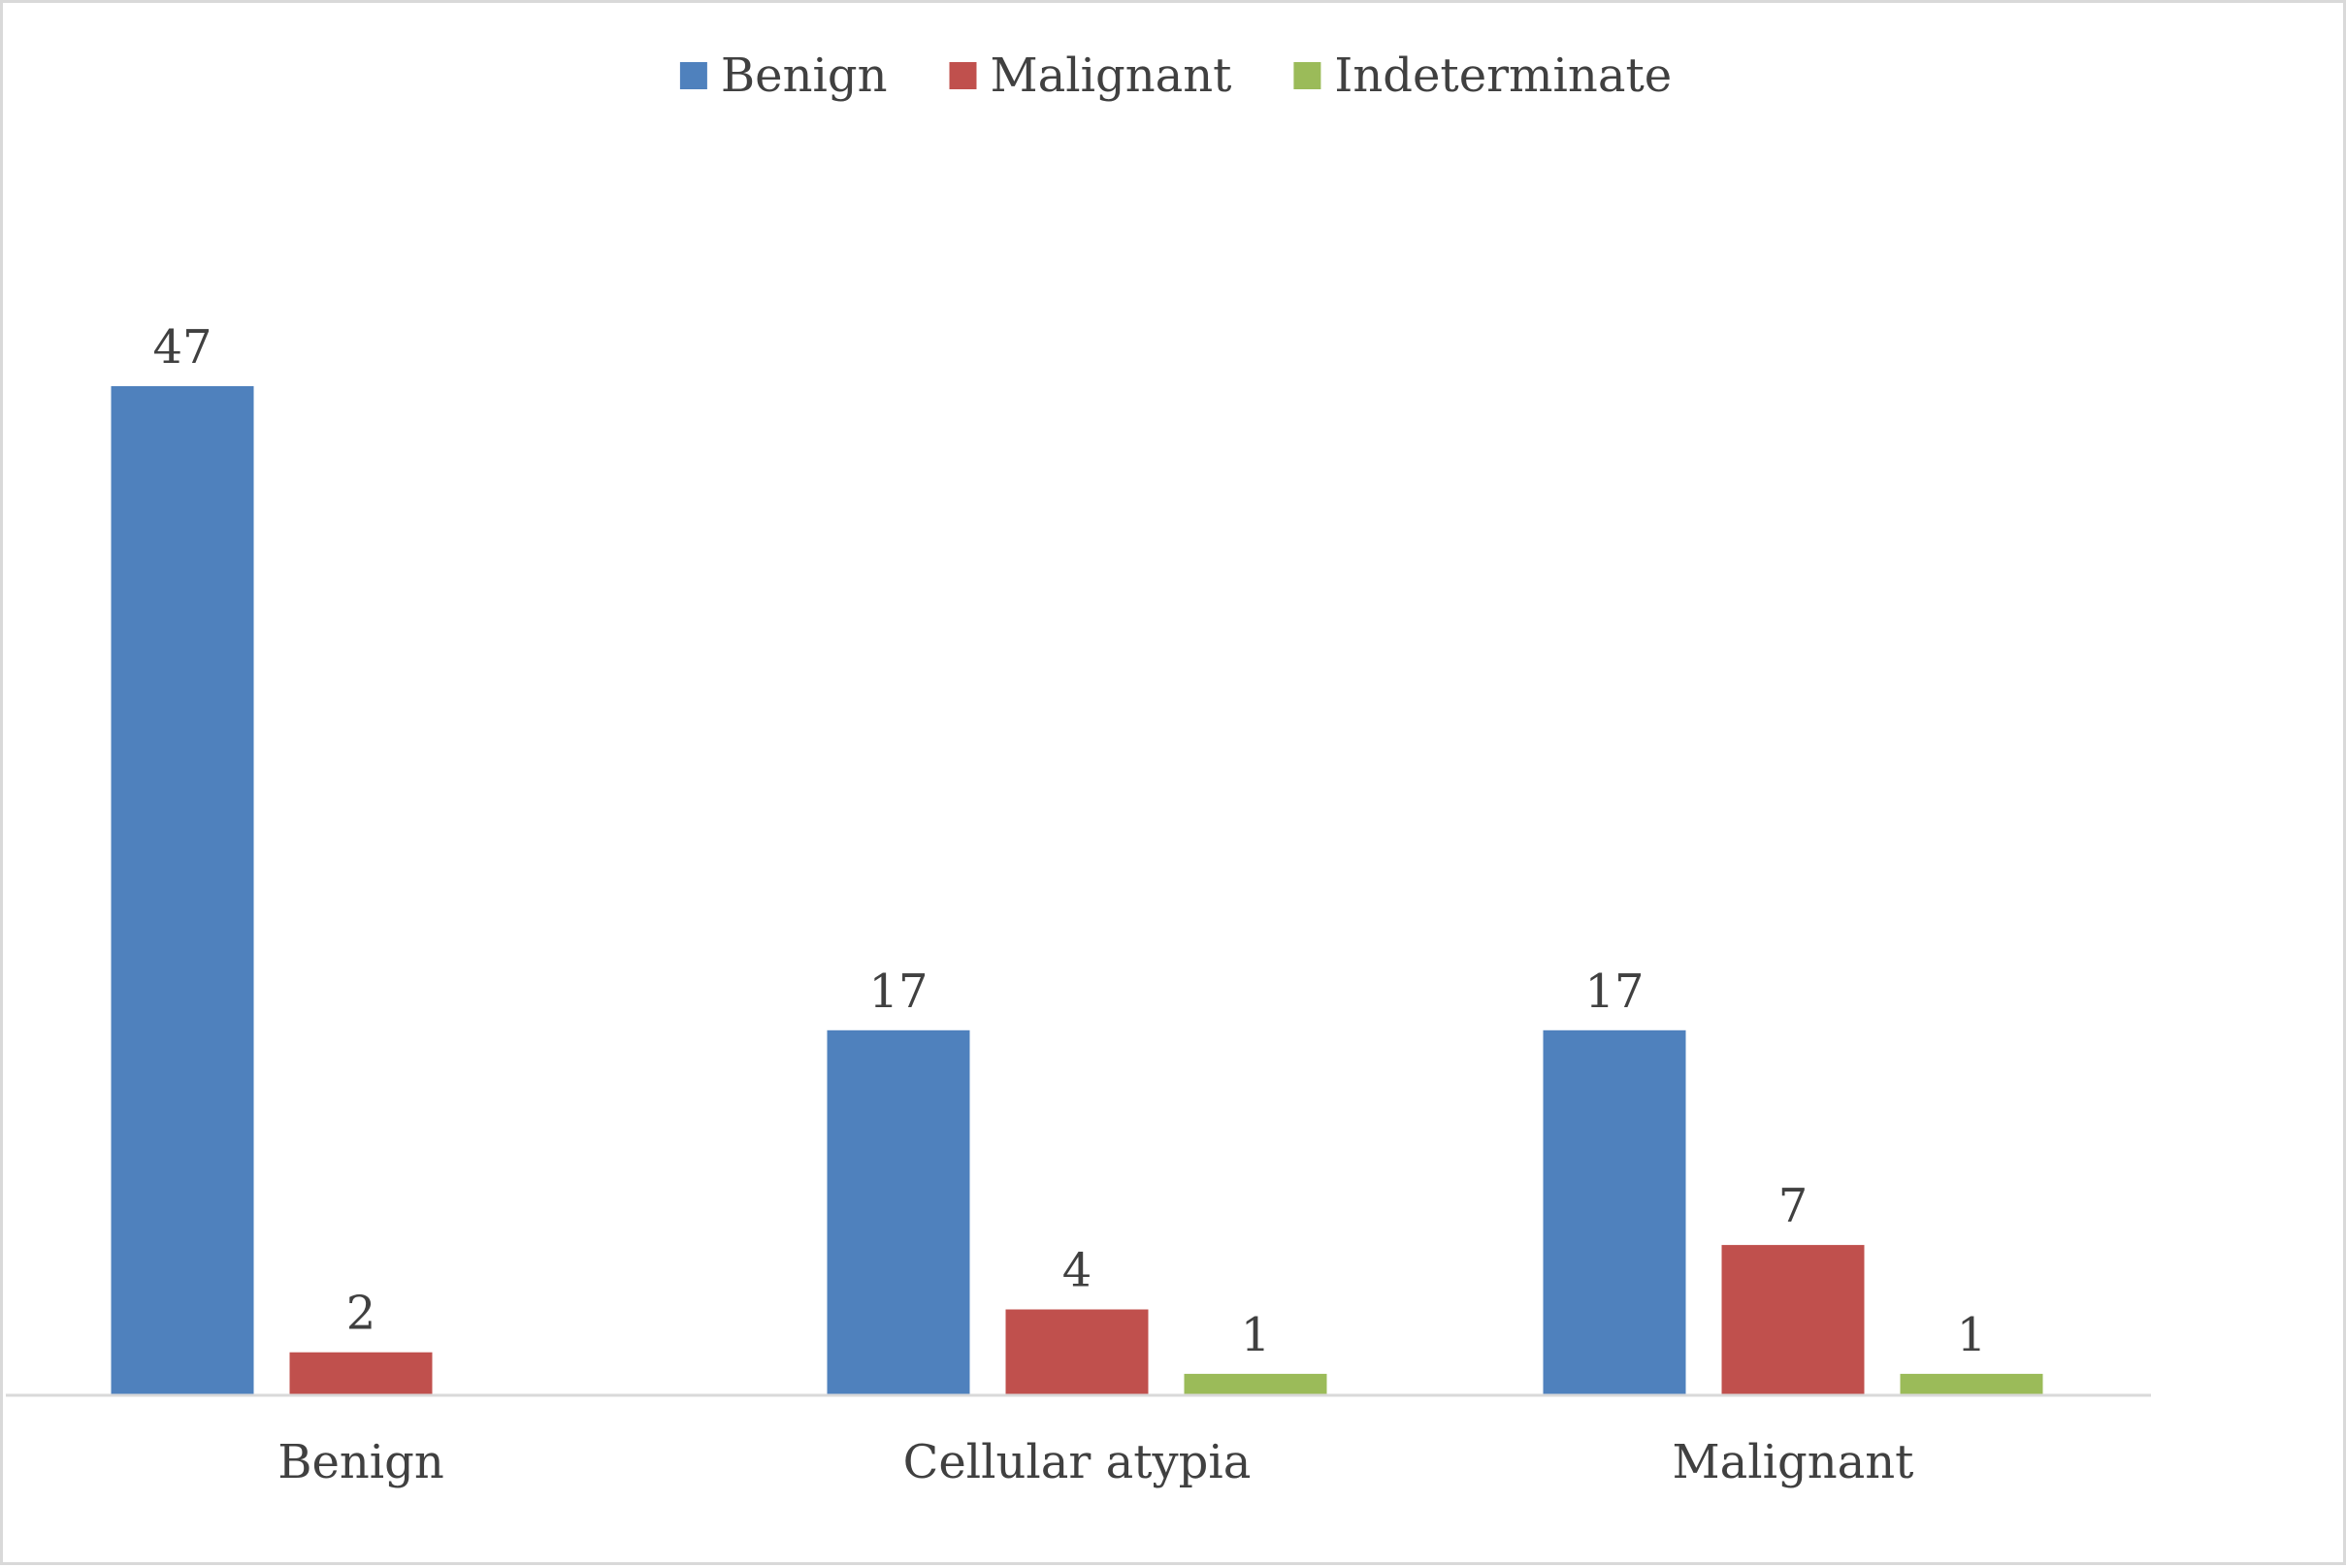 Image resolution: width=2346 pixels, height=1568 pixels. I want to click on data-label-cellular-atypia-benign: 17, so click(898, 991).